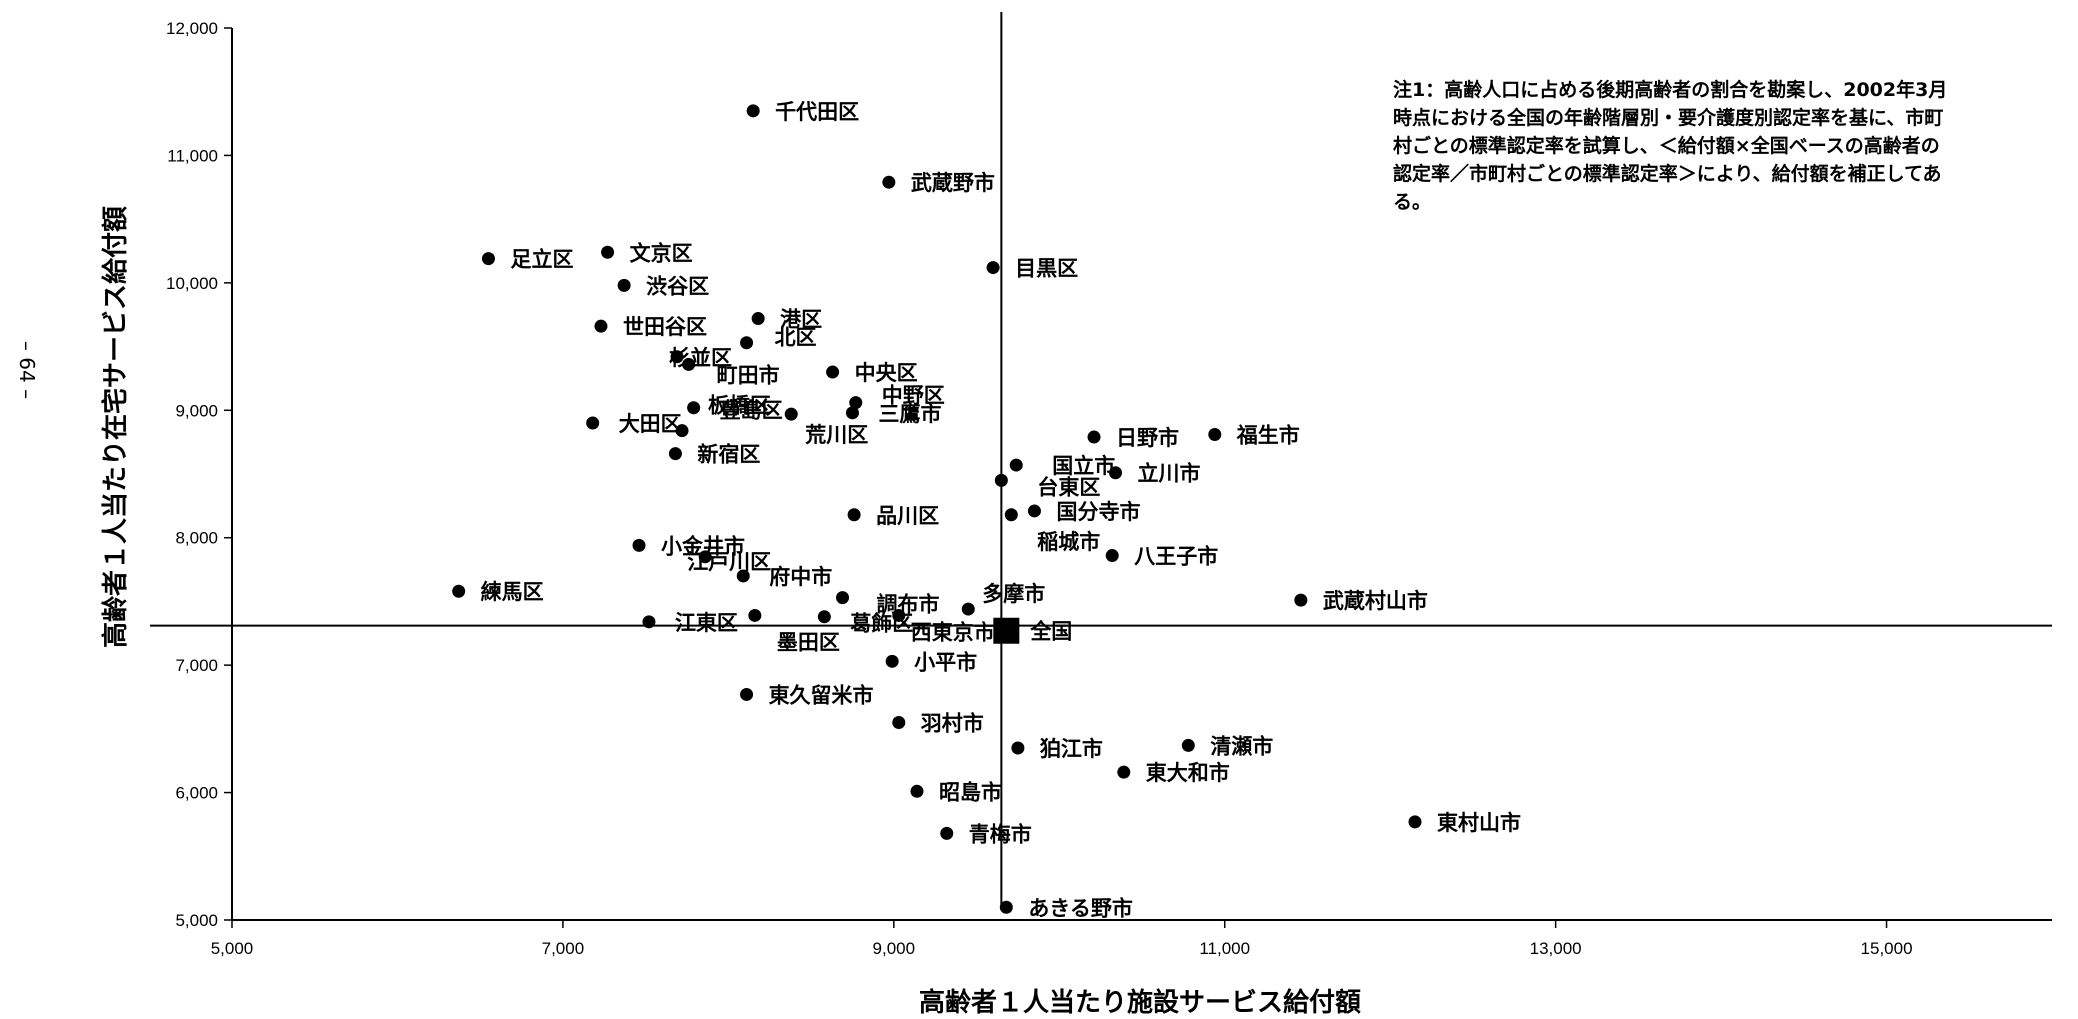 This screenshot has height=1019, width=2078. Describe the element at coordinates (1140, 1002) in the screenshot. I see `x-axis-title: 高齢者１人当たり施設サービス給付額` at that location.